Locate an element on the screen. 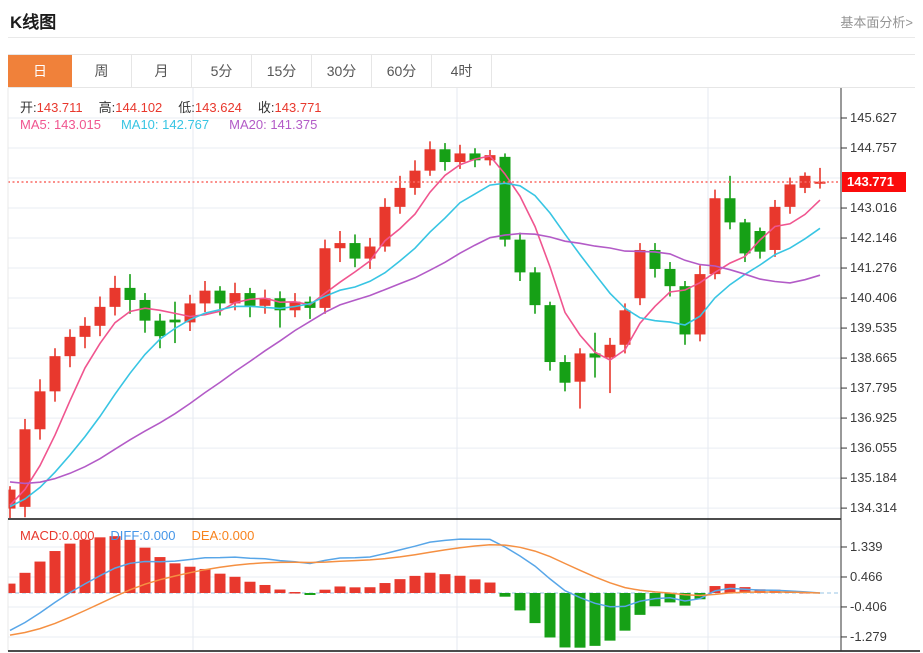  axis-tick-label: 142.146 is located at coordinates (873, 238).